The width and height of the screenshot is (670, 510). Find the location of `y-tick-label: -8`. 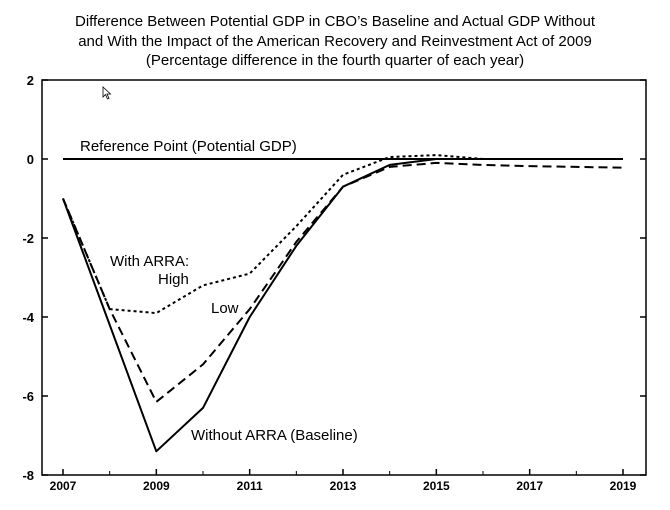

y-tick-label: -8 is located at coordinates (28, 475).